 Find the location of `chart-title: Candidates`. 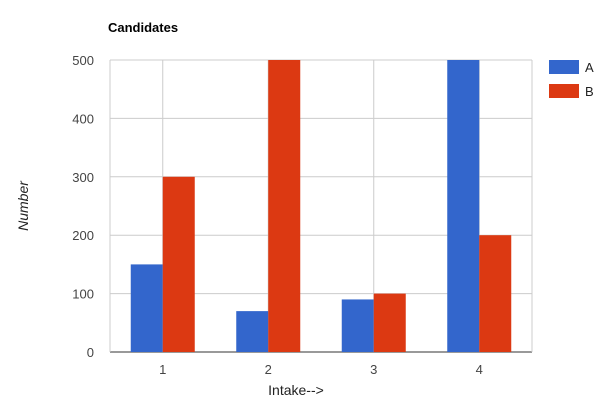

chart-title: Candidates is located at coordinates (143, 27).